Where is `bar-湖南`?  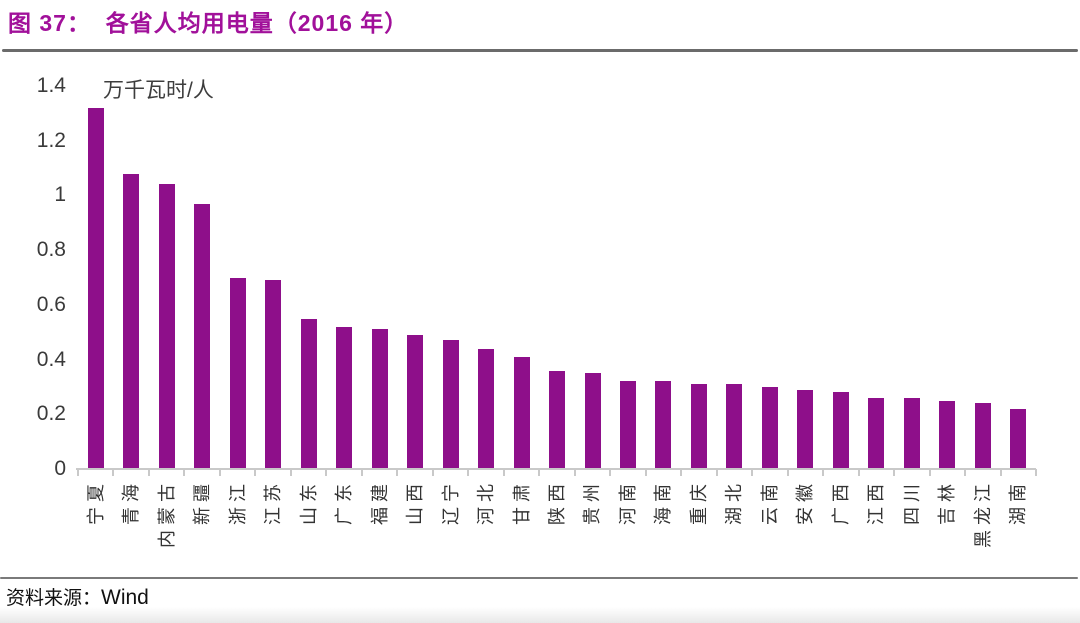 bar-湖南 is located at coordinates (1018, 438).